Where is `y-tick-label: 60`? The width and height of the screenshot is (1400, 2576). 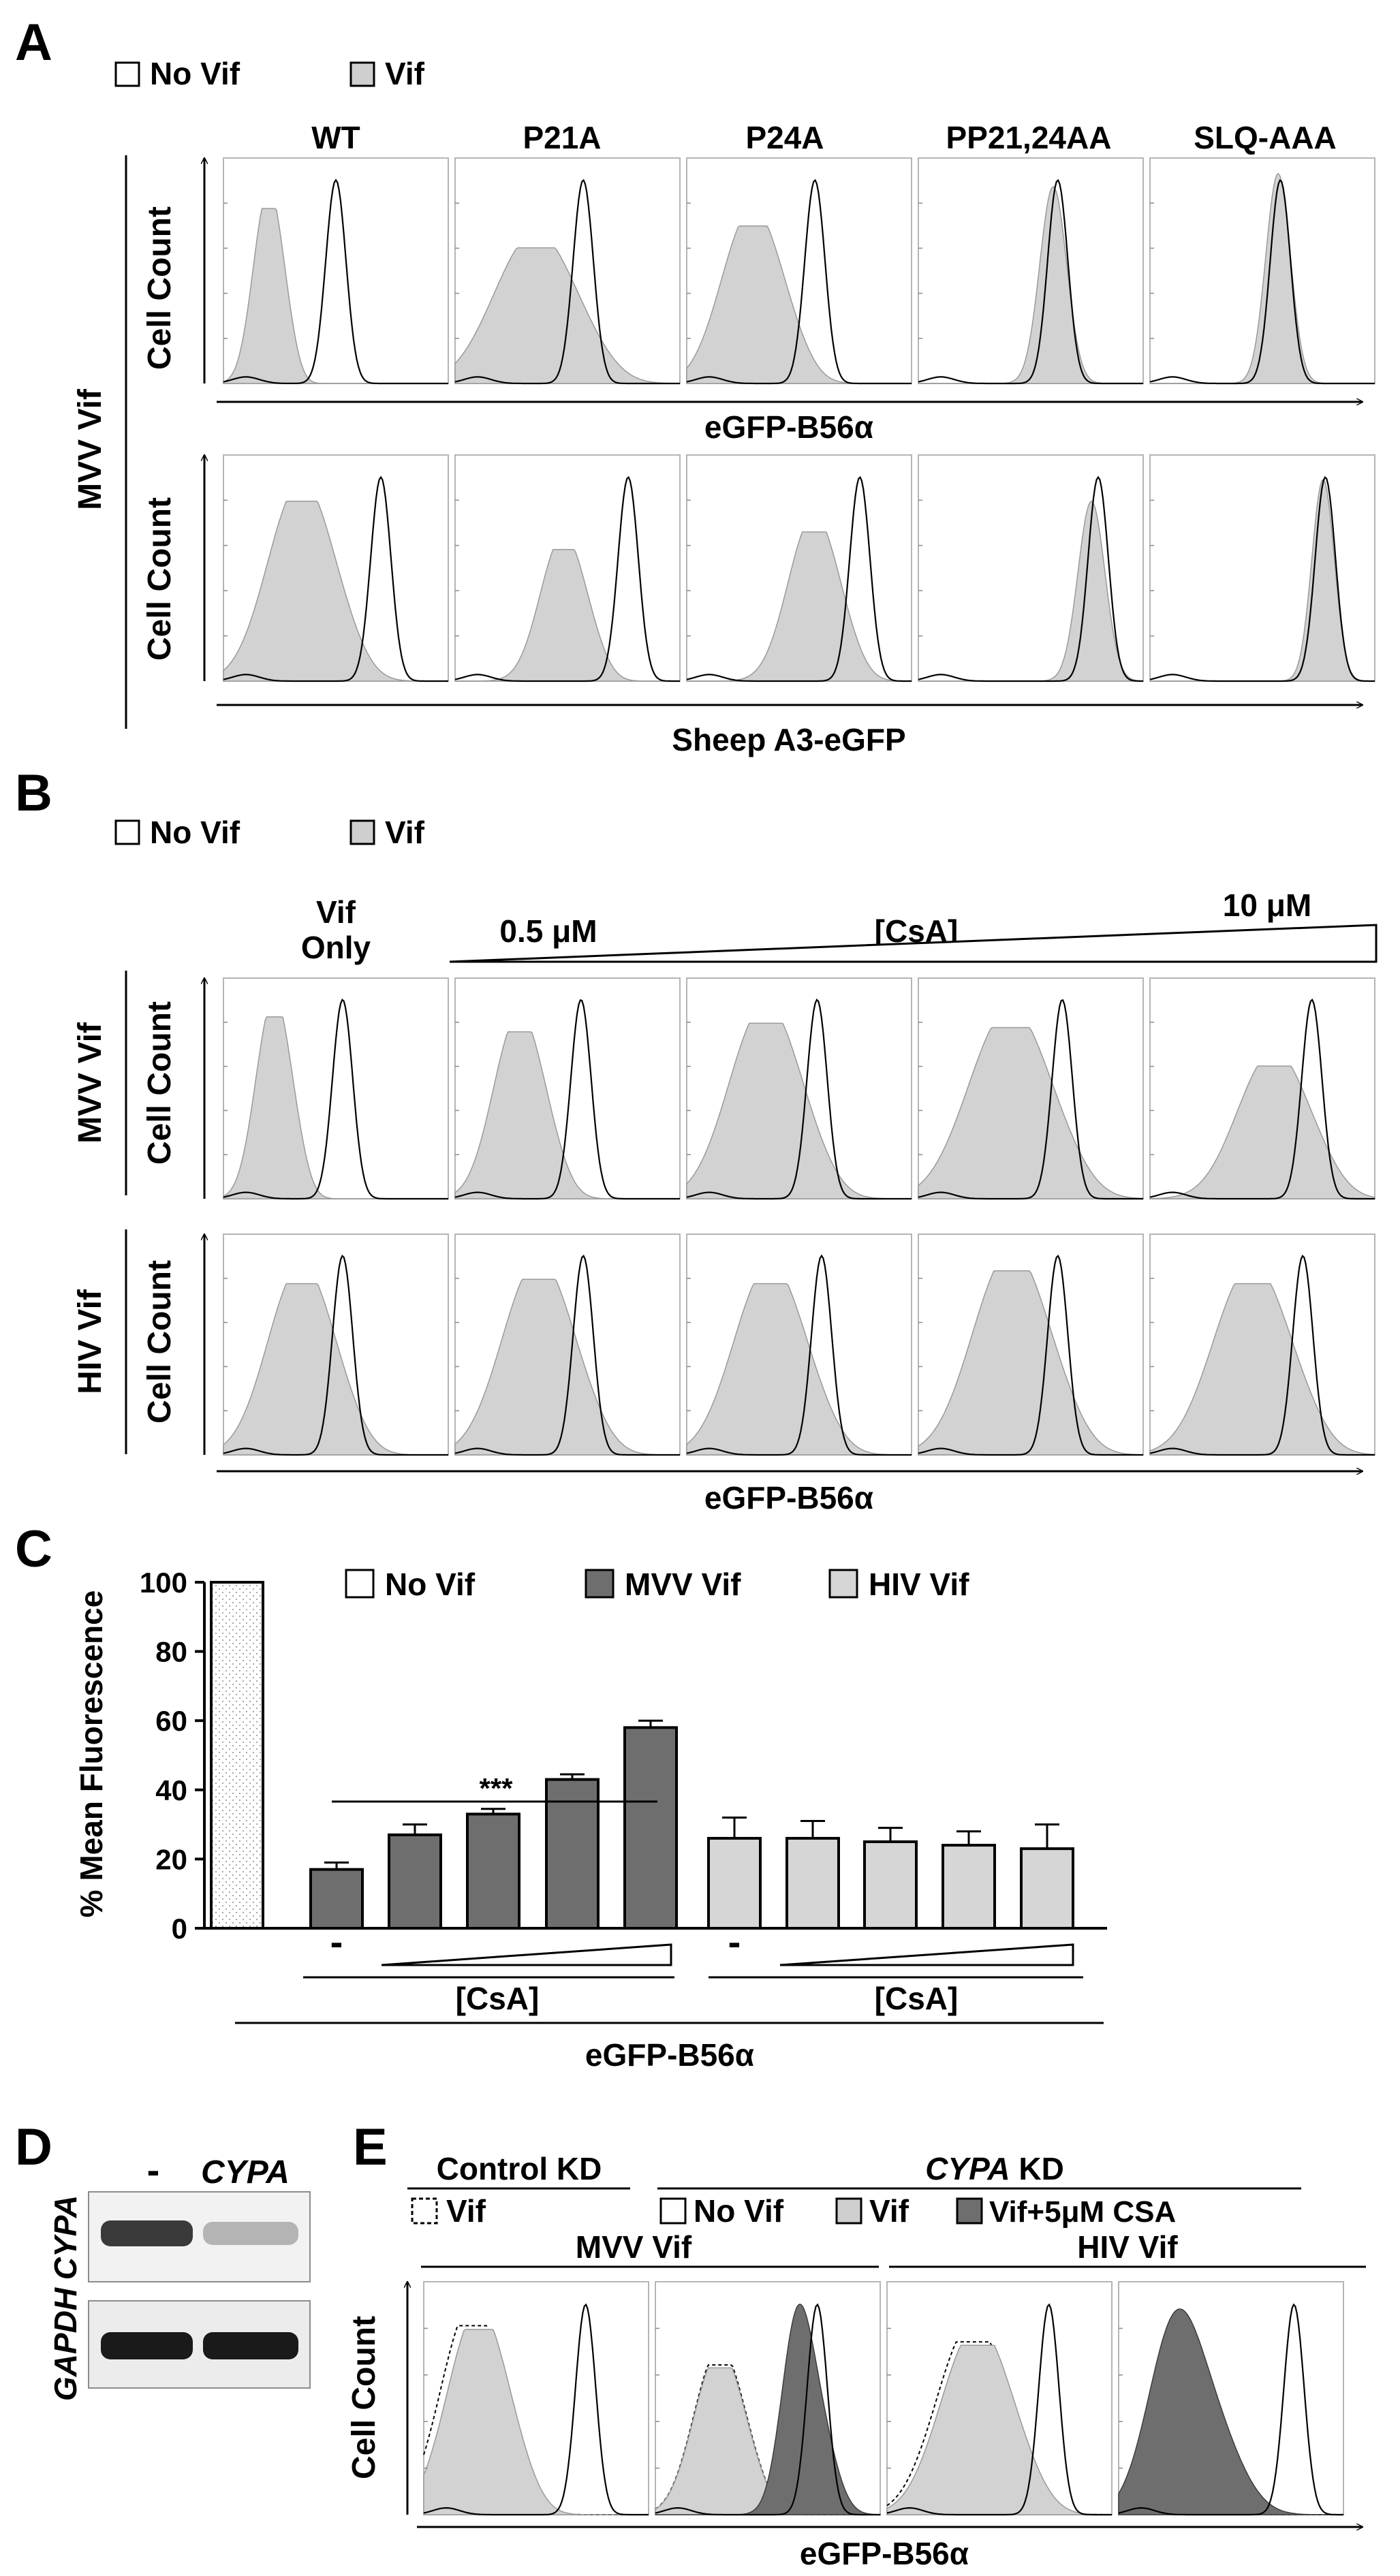 y-tick-label: 60 is located at coordinates (171, 1721).